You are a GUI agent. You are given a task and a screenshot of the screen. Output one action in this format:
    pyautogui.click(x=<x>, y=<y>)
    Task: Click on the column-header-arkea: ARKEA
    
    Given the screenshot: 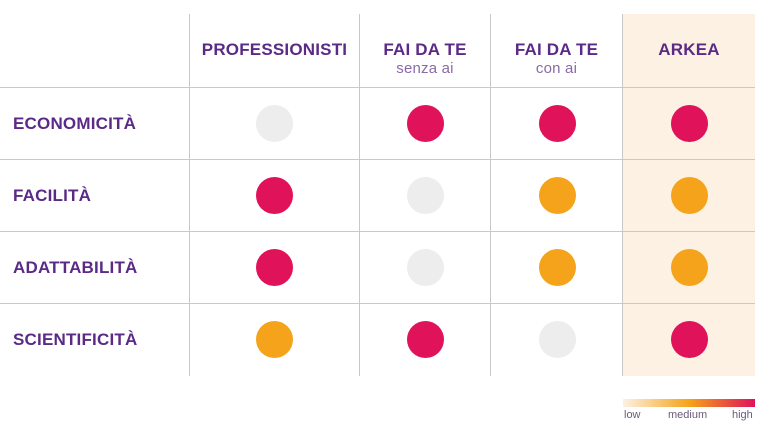 What is the action you would take?
    pyautogui.click(x=689, y=50)
    